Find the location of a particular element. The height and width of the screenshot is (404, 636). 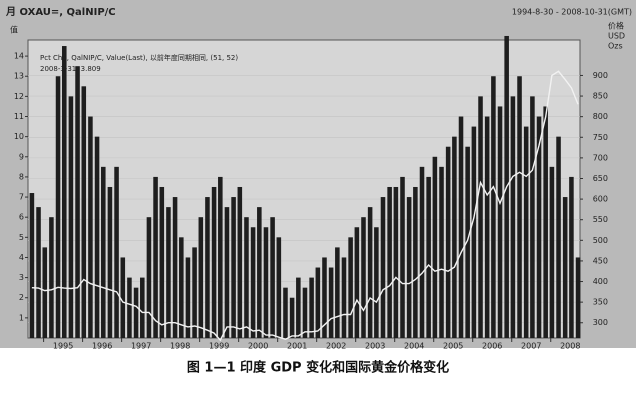

x-tick-label: 1998 is located at coordinates (180, 346).